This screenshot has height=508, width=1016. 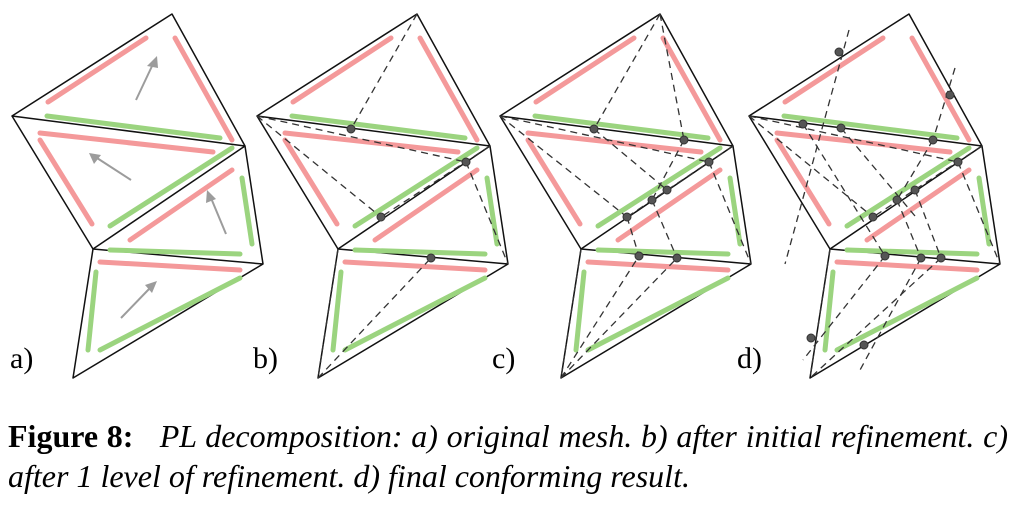 I want to click on flow-arrows, so click(x=158, y=187).